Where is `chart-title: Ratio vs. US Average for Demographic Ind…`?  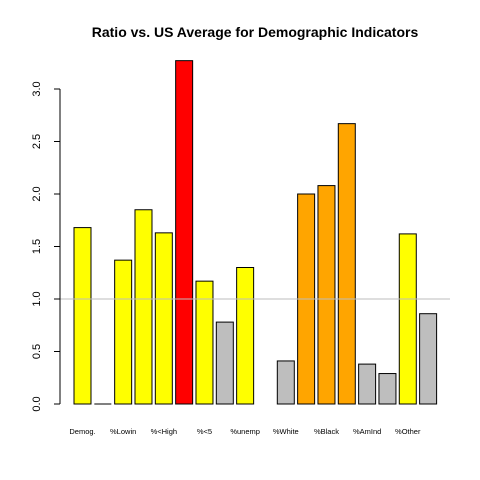
chart-title: Ratio vs. US Average for Demographic Ind… is located at coordinates (255, 32).